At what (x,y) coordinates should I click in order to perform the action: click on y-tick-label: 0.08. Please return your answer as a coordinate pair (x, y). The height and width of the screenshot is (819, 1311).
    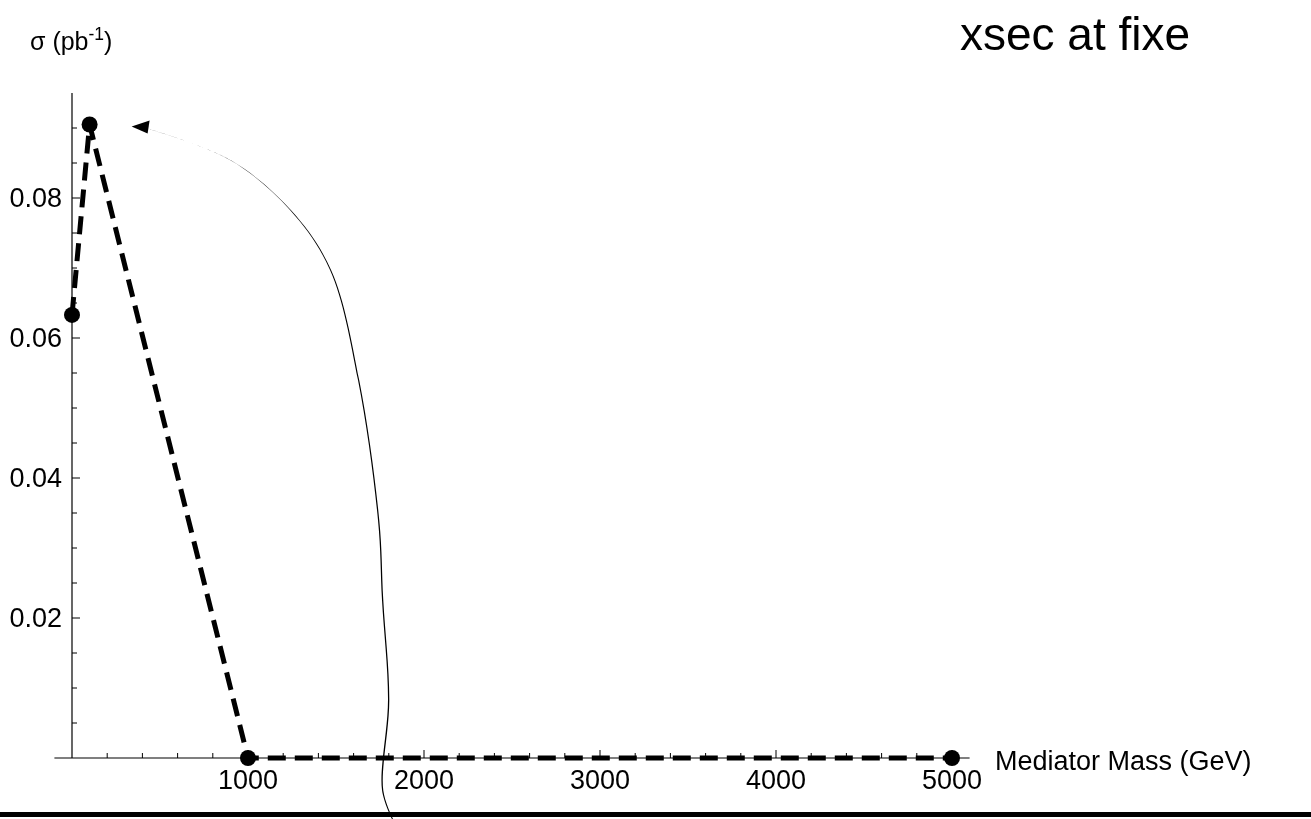
    Looking at the image, I should click on (35, 198).